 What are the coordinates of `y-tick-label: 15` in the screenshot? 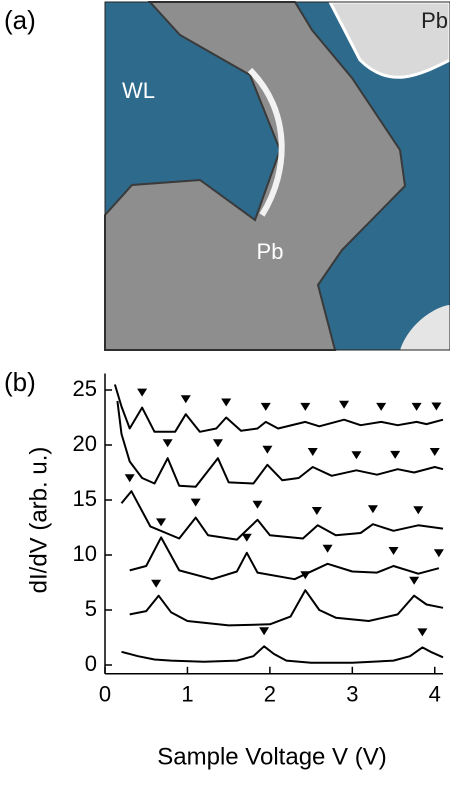 It's located at (85, 498).